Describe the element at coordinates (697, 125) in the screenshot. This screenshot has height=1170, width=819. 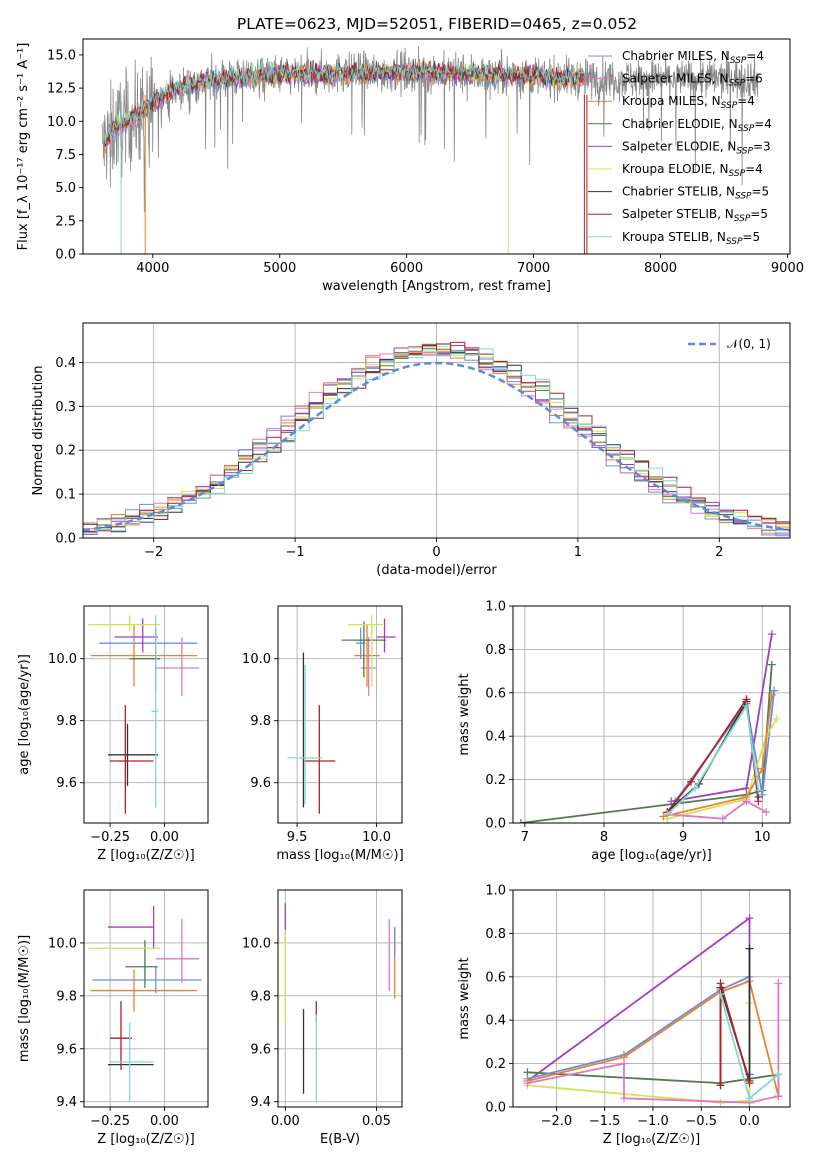
I see `legend-entry: Chabrier ELODIE, NSSP=4` at that location.